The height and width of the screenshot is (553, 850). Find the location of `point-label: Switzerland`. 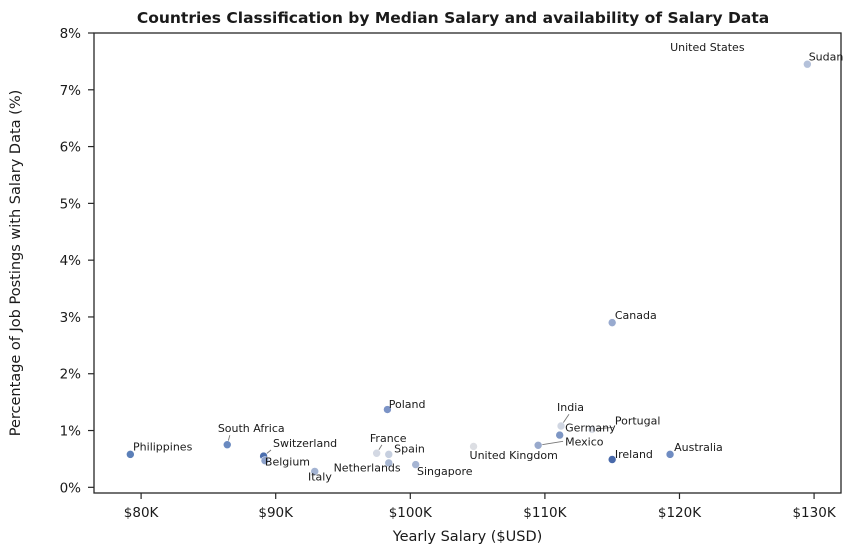

point-label: Switzerland is located at coordinates (305, 443).